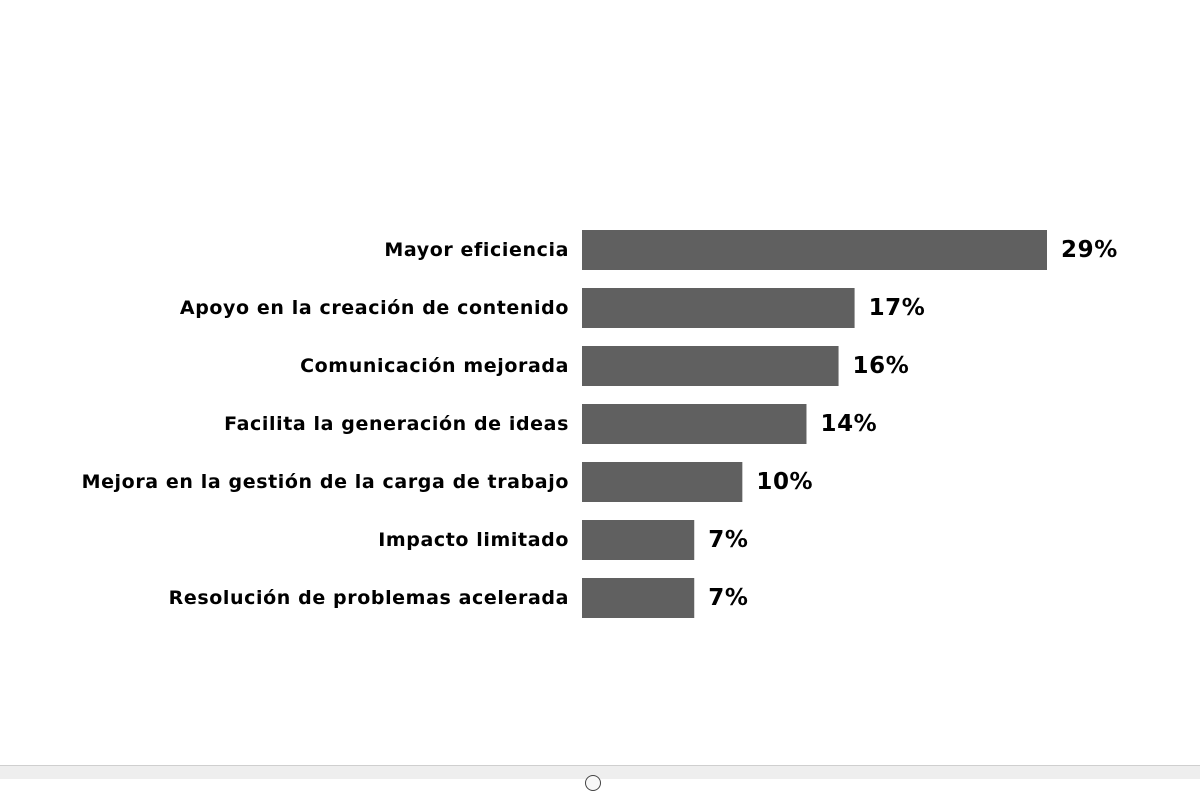 The height and width of the screenshot is (791, 1200). I want to click on category-label-6: Impacto limitado, so click(473, 540).